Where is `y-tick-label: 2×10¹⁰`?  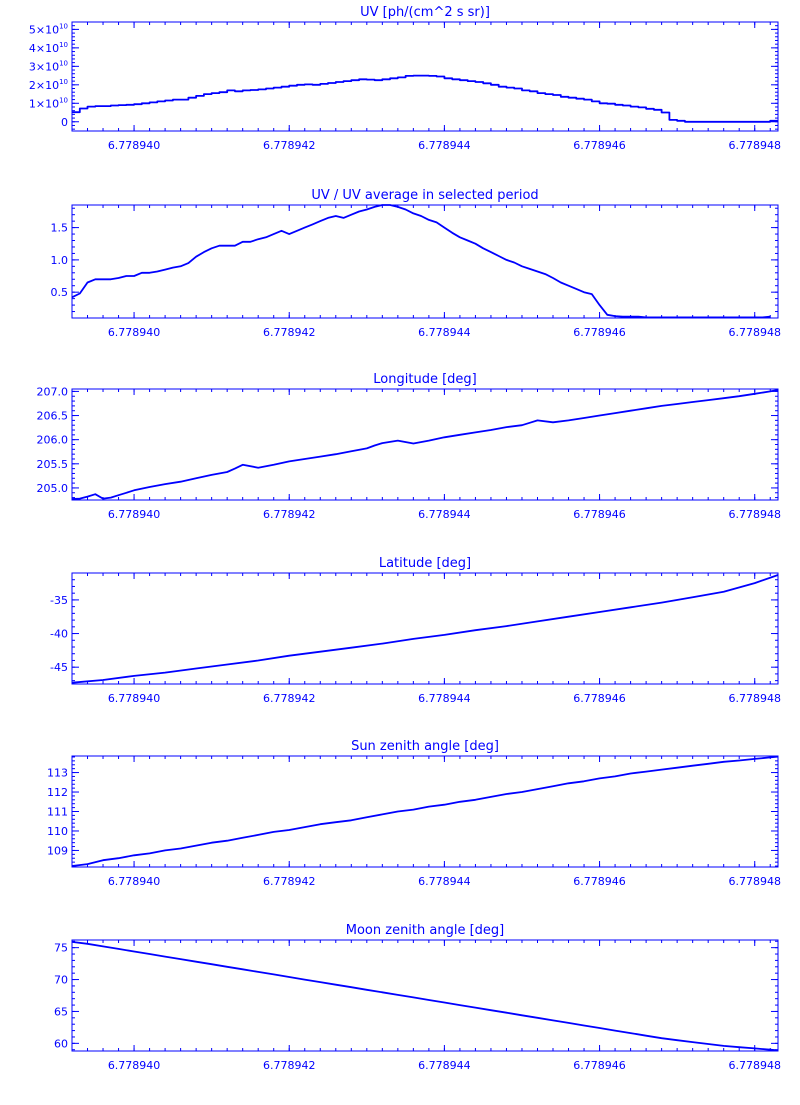
y-tick-label: 2×10¹⁰ is located at coordinates (48, 85).